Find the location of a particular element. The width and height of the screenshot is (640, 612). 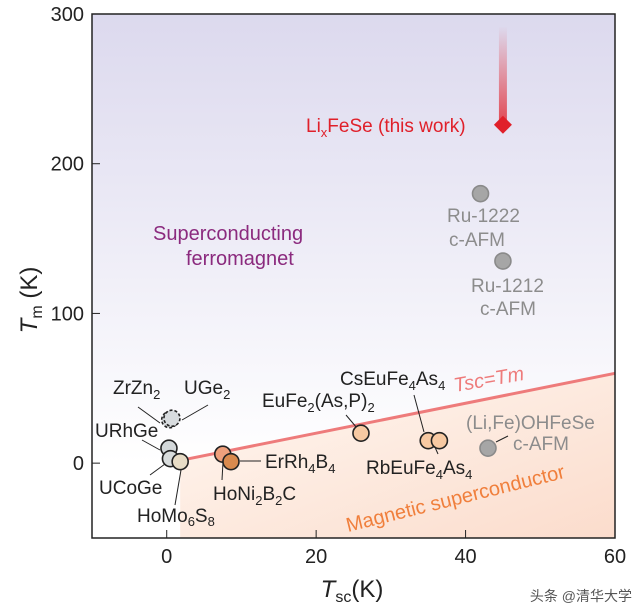

point-lixfese-this-work- is located at coordinates (502, 124).